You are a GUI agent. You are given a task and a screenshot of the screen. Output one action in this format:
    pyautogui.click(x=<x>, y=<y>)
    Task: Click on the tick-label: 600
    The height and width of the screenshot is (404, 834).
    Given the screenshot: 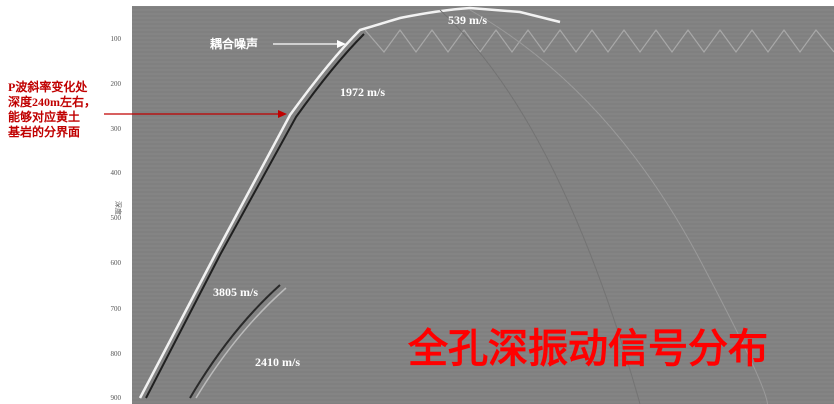 What is the action you would take?
    pyautogui.click(x=116, y=263)
    